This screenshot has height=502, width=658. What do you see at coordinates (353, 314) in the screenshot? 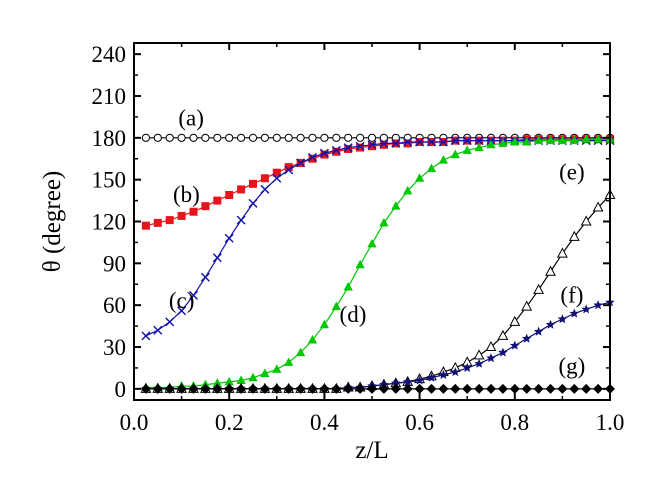
I see `curve-annotation: (d)` at bounding box center [353, 314].